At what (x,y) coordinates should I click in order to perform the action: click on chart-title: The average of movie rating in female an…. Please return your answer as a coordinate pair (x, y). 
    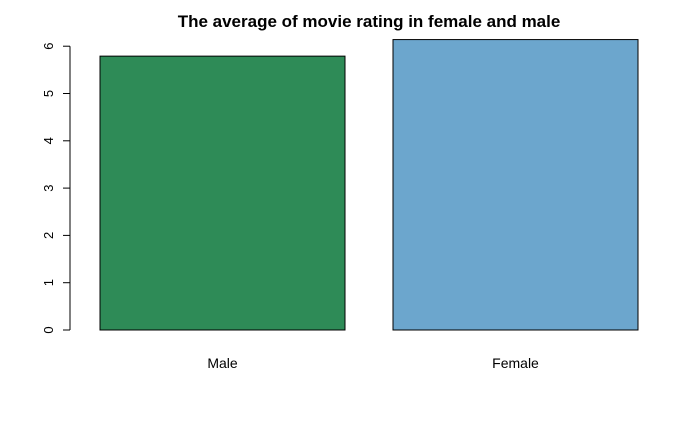
    Looking at the image, I should click on (369, 21).